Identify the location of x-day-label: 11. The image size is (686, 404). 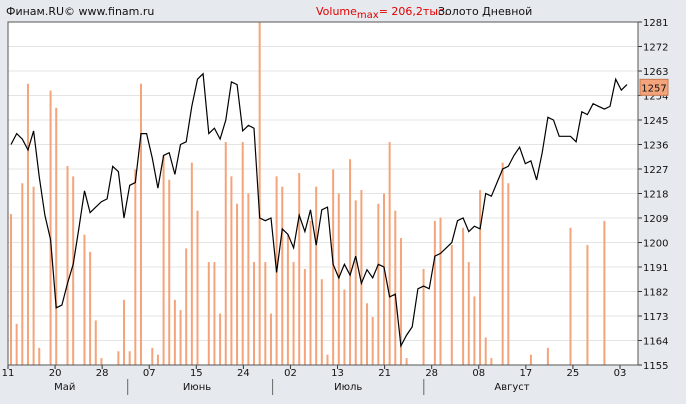
(8, 373).